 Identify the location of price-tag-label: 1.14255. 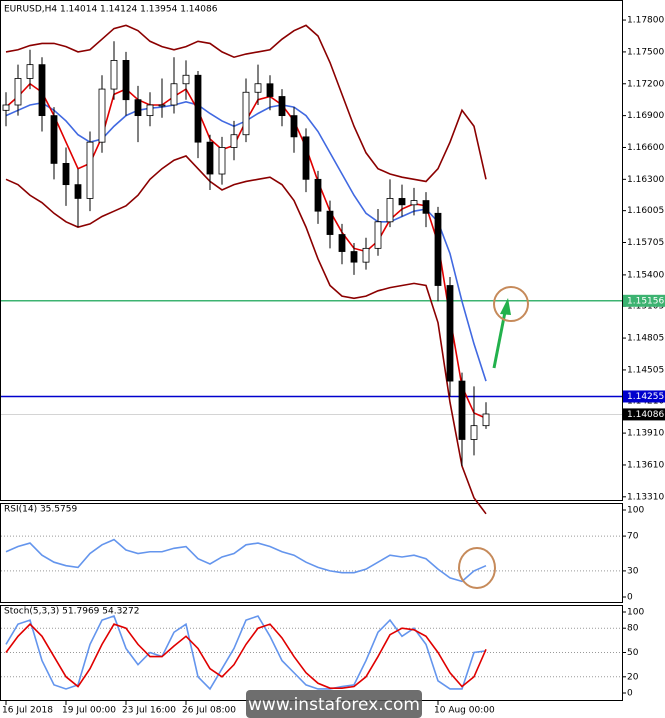
(645, 397).